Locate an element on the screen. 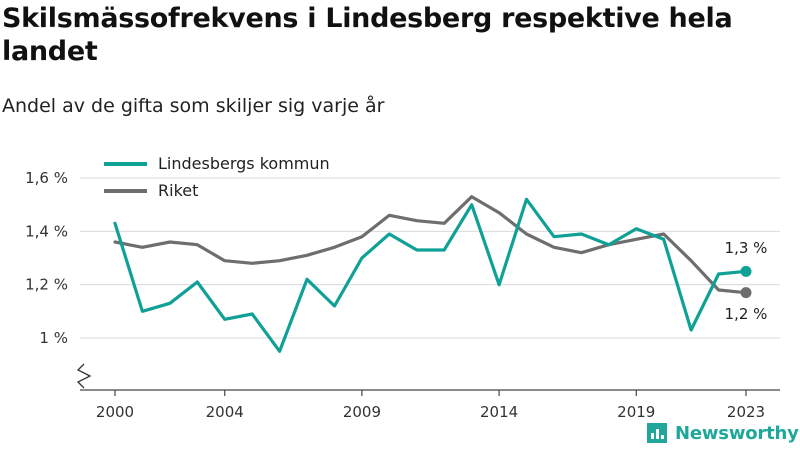 This screenshot has width=800, height=450. newsworthy-logo: Newsworthy is located at coordinates (722, 433).